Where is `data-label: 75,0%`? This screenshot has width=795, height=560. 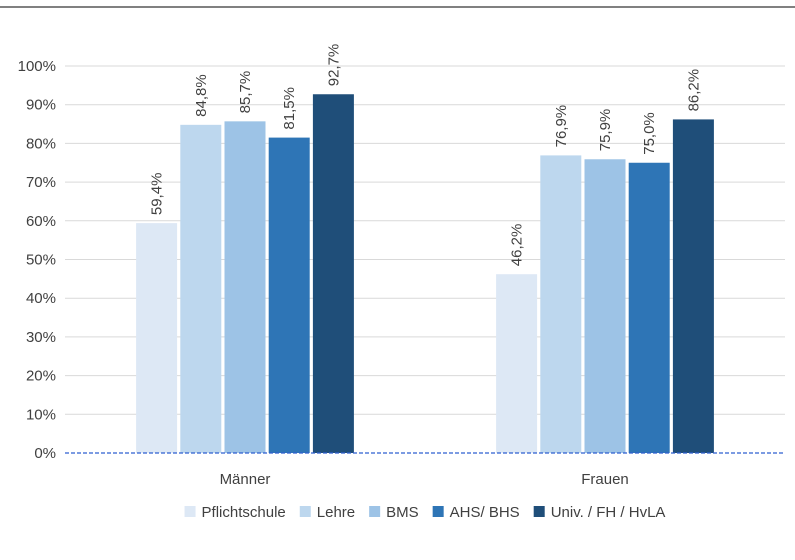 data-label: 75,0% is located at coordinates (649, 133).